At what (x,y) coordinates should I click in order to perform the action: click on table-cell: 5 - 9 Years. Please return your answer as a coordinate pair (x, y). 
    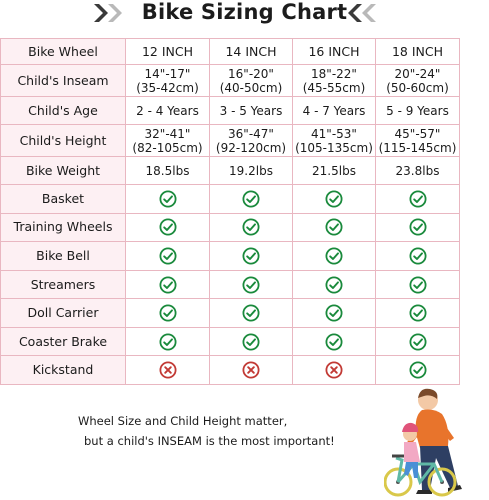
    Looking at the image, I should click on (417, 111).